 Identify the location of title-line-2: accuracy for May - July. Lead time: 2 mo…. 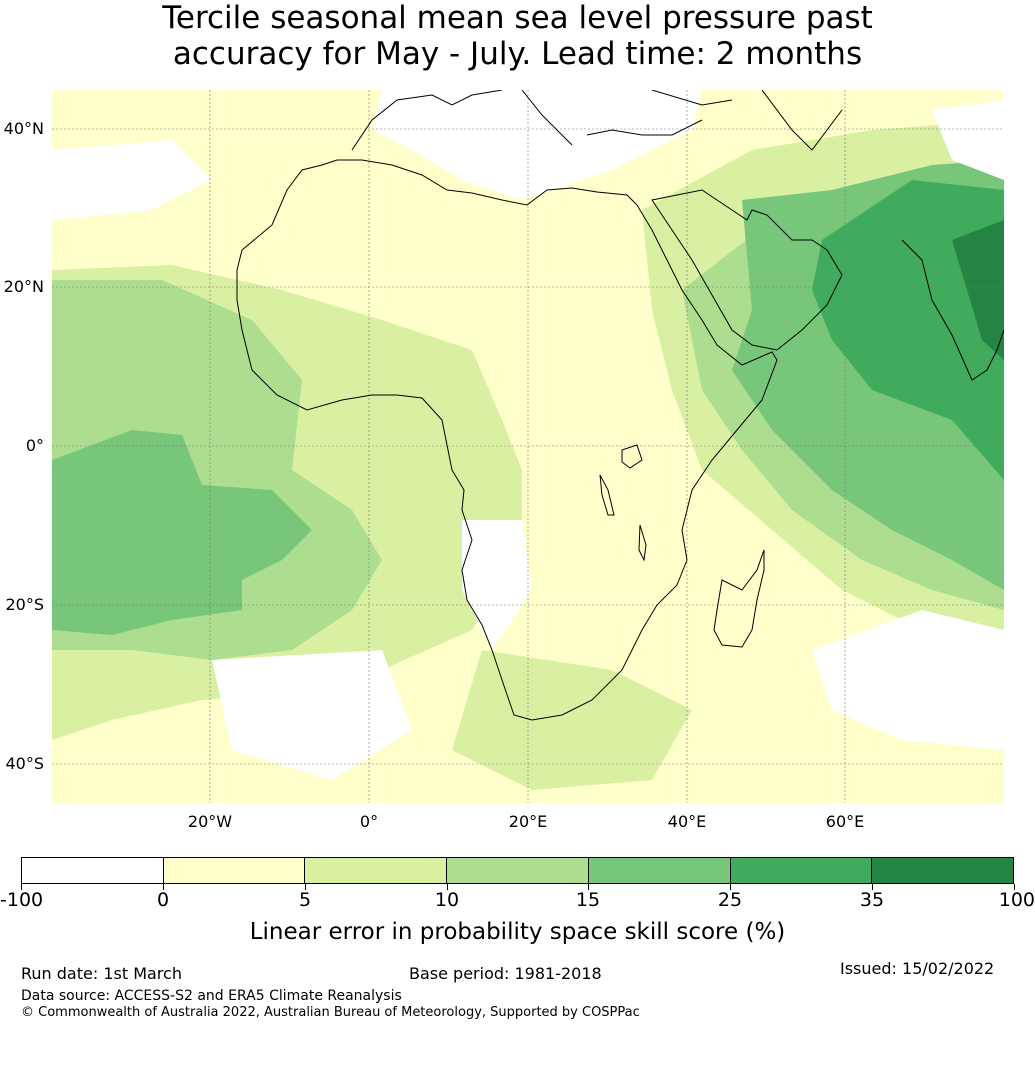
(517, 54).